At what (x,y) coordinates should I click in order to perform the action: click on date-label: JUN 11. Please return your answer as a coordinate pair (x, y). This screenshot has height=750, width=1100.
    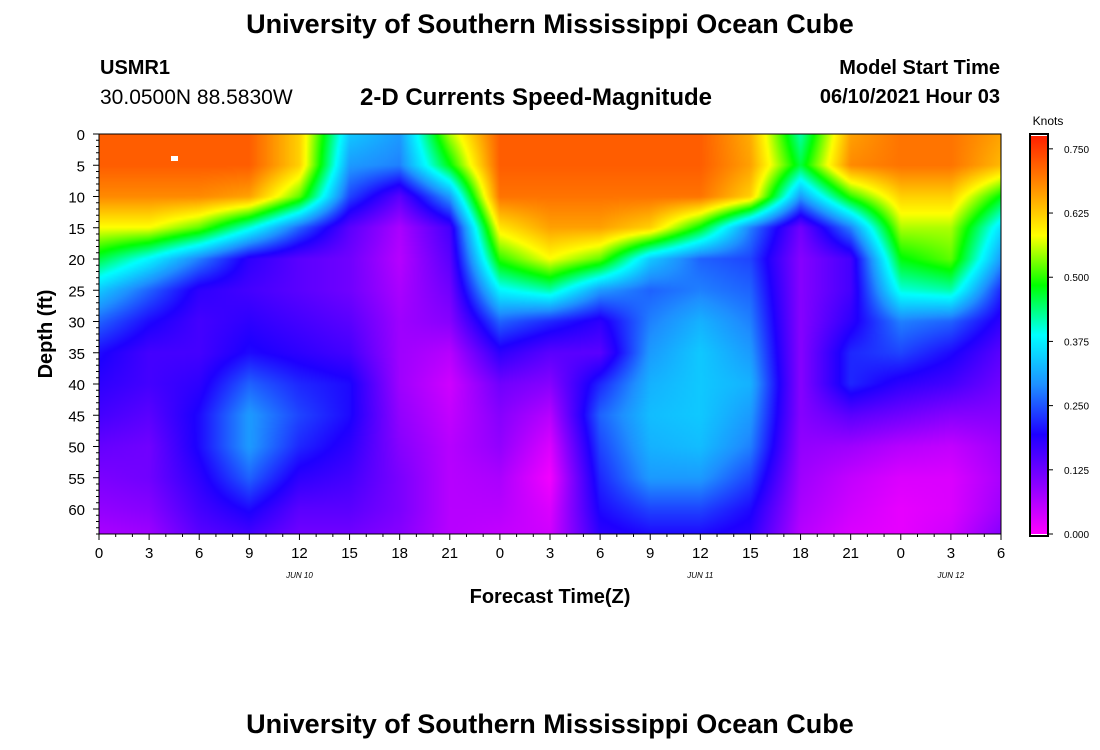
    Looking at the image, I should click on (699, 575).